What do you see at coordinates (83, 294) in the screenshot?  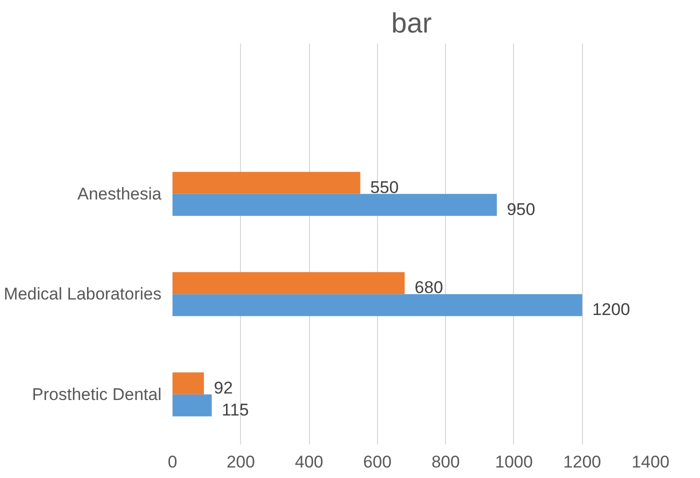 I see `y-tick-label: Medical Laboratories` at bounding box center [83, 294].